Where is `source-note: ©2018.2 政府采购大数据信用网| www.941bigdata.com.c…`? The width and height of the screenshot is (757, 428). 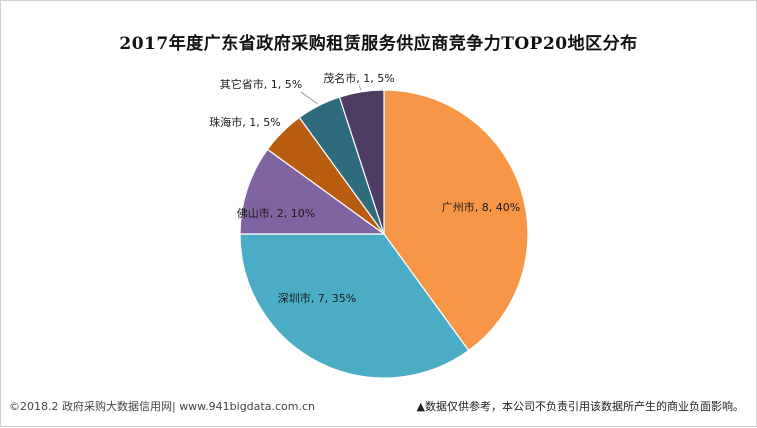
source-note: ©2018.2 政府采购大数据信用网| www.941bigdata.com.c… is located at coordinates (162, 406).